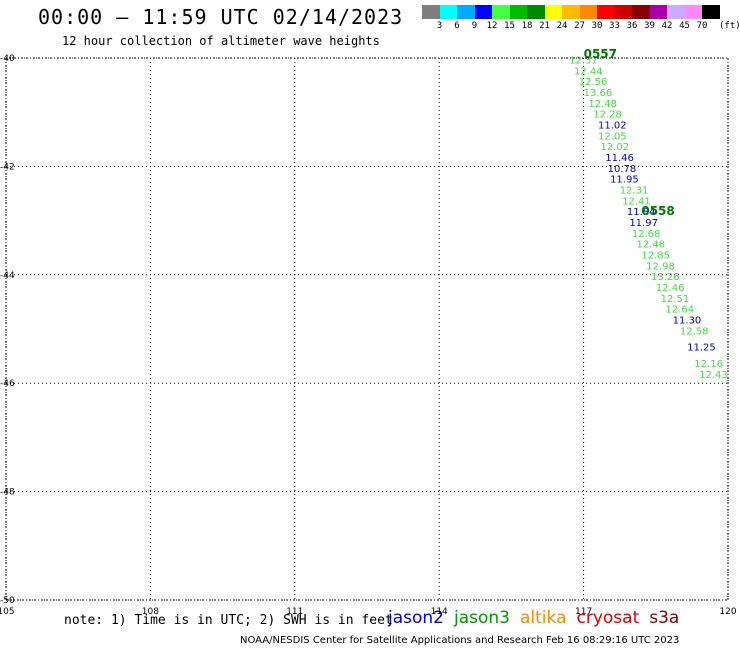 The image size is (740, 650). I want to click on satellite-legend-item: altika, so click(543, 618).